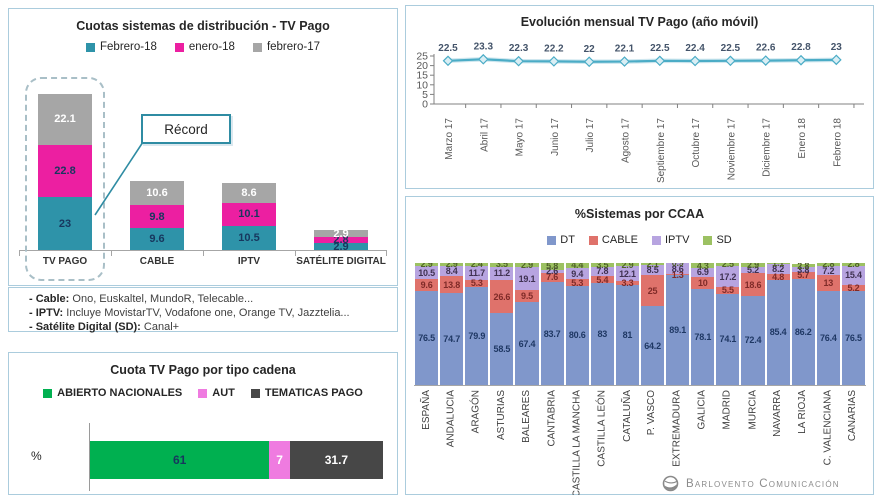 This screenshot has width=880, height=495. Describe the element at coordinates (627, 273) in the screenshot. I see `bar-value-label: 12.1` at that location.